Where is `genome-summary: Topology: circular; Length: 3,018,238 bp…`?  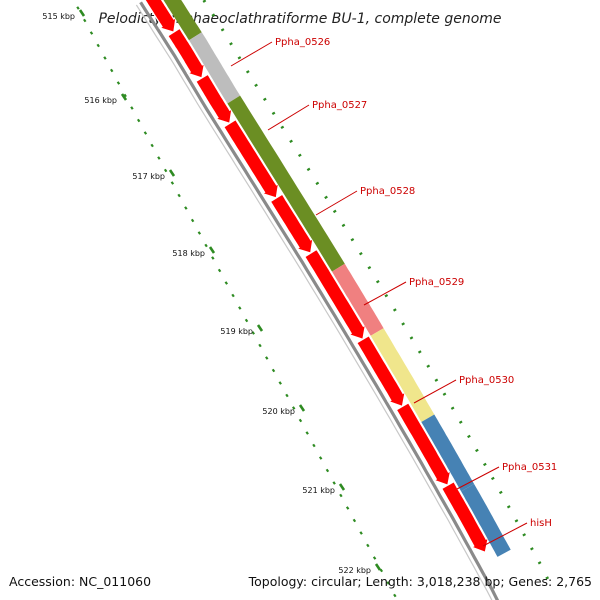 genome-summary: Topology: circular; Length: 3,018,238 bp… is located at coordinates (420, 581).